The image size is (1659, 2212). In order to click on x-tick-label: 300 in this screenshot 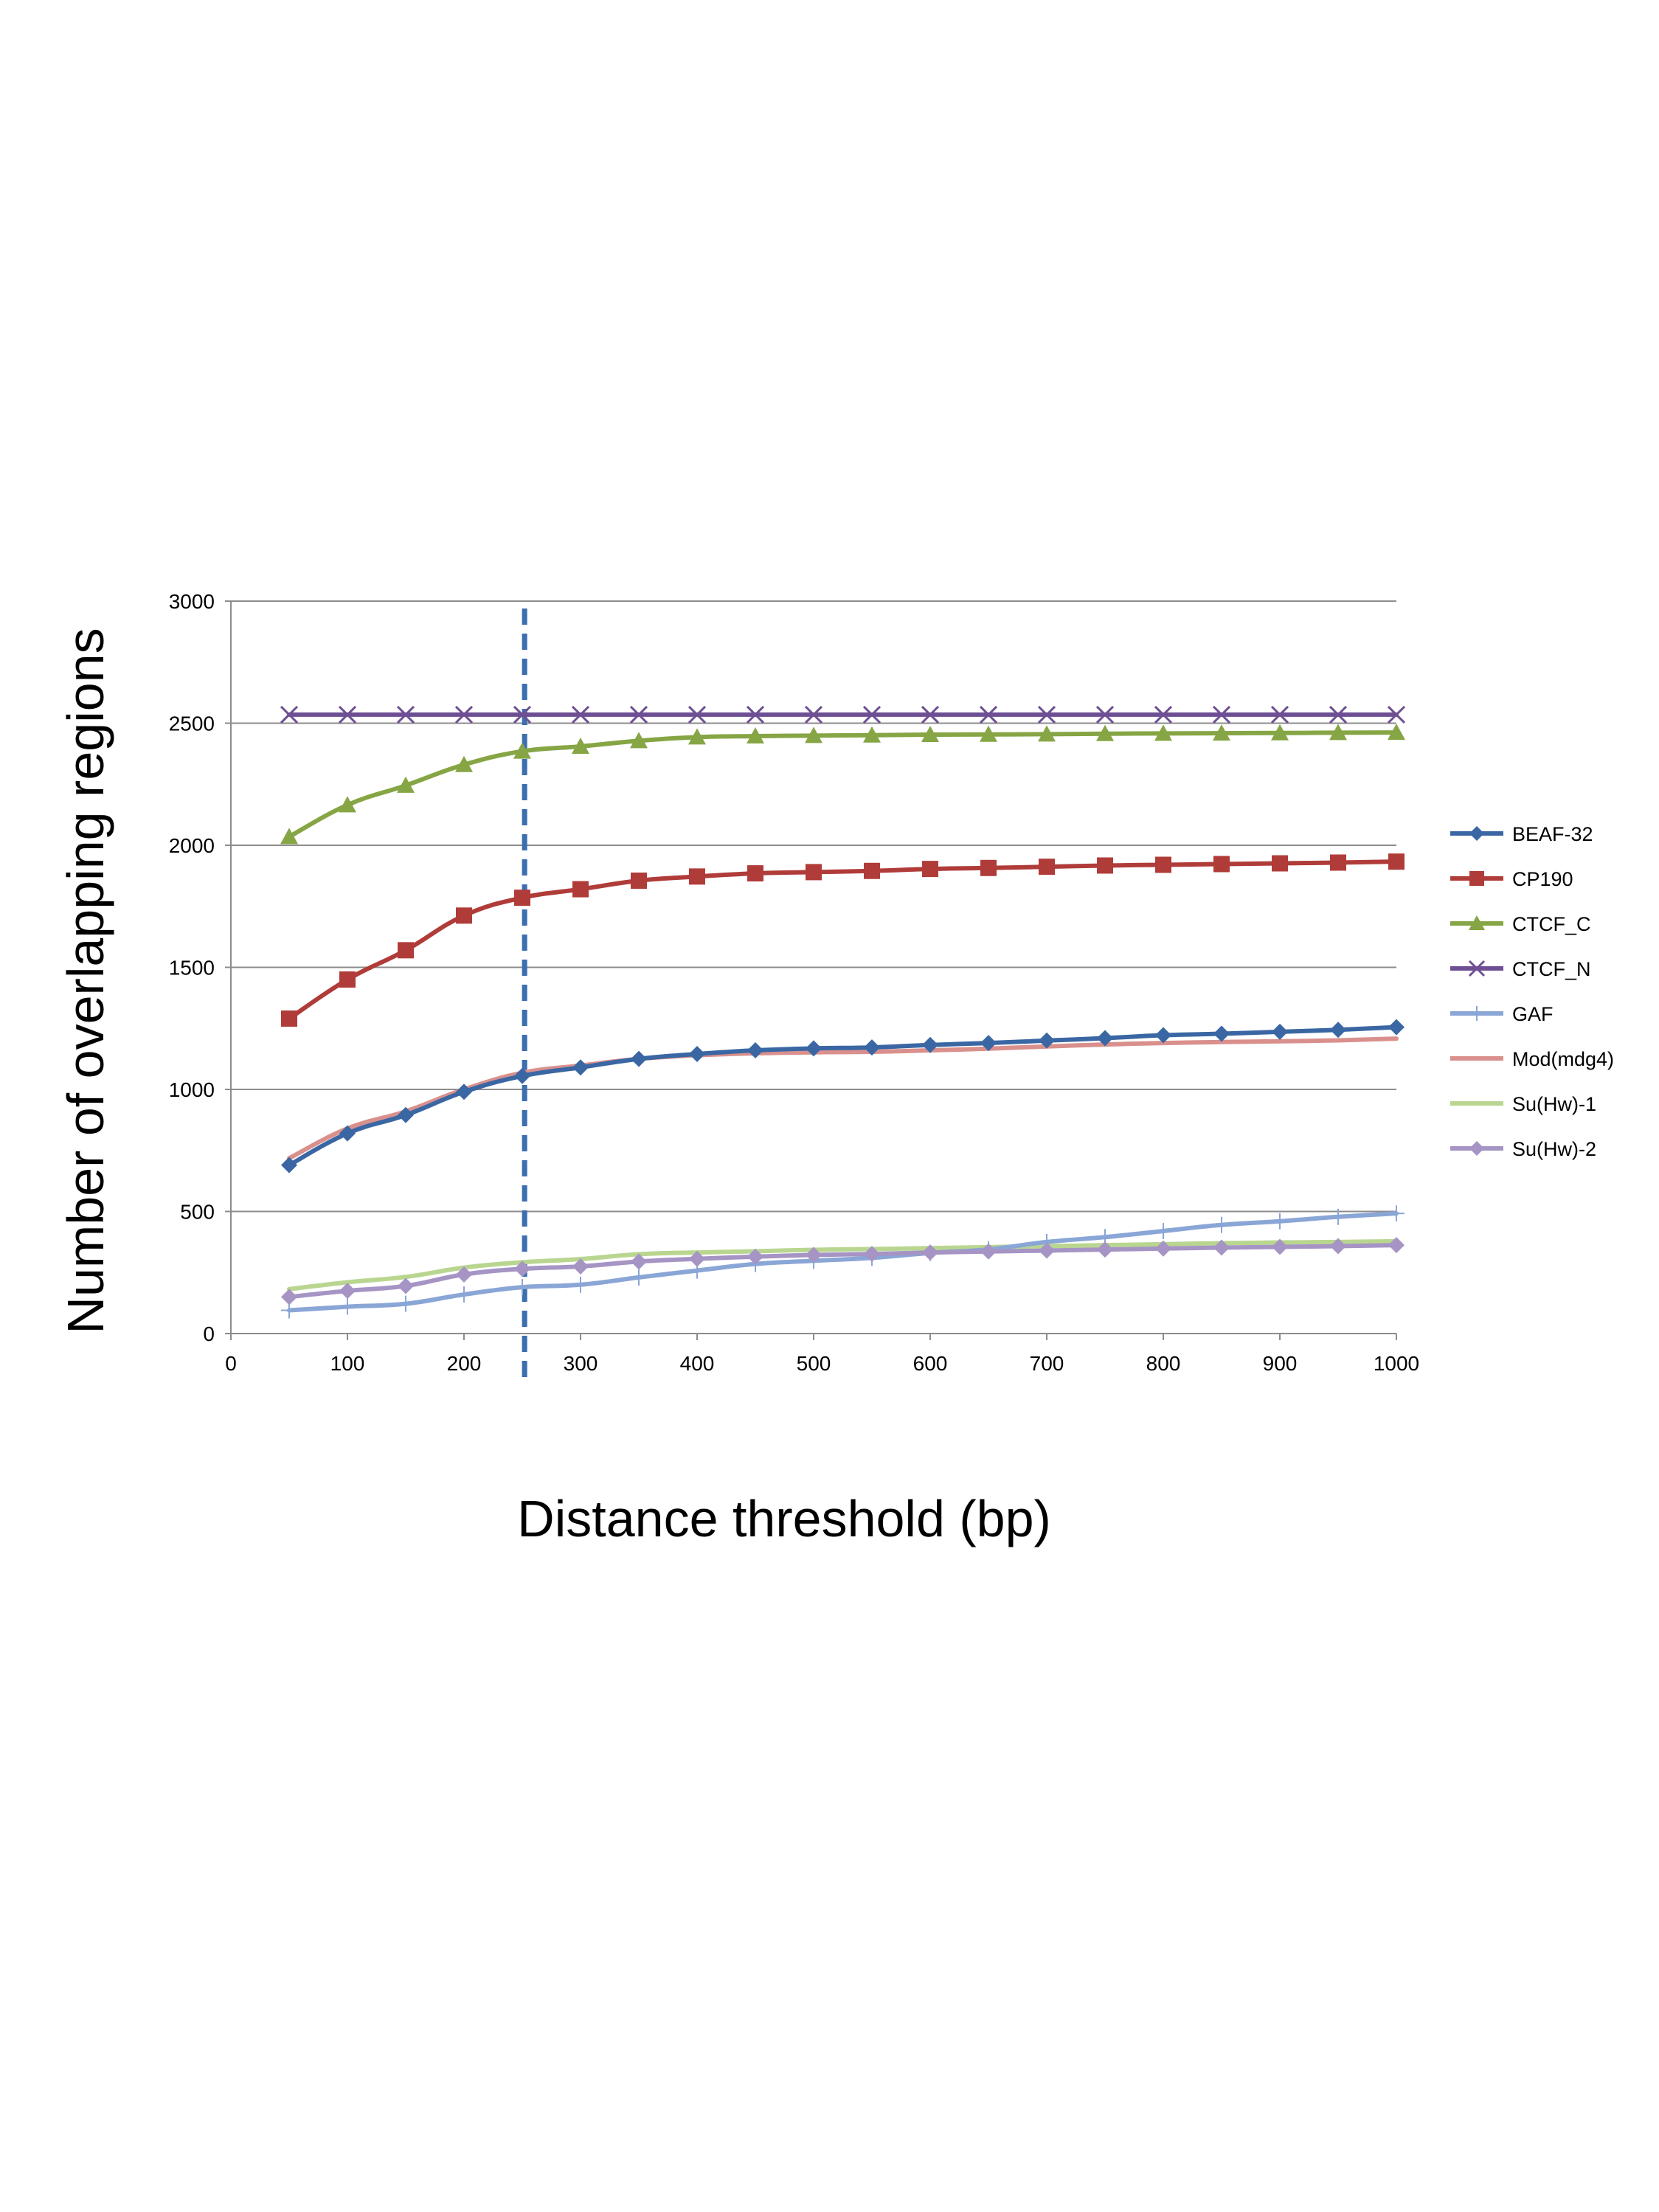, I will do `click(581, 1363)`.